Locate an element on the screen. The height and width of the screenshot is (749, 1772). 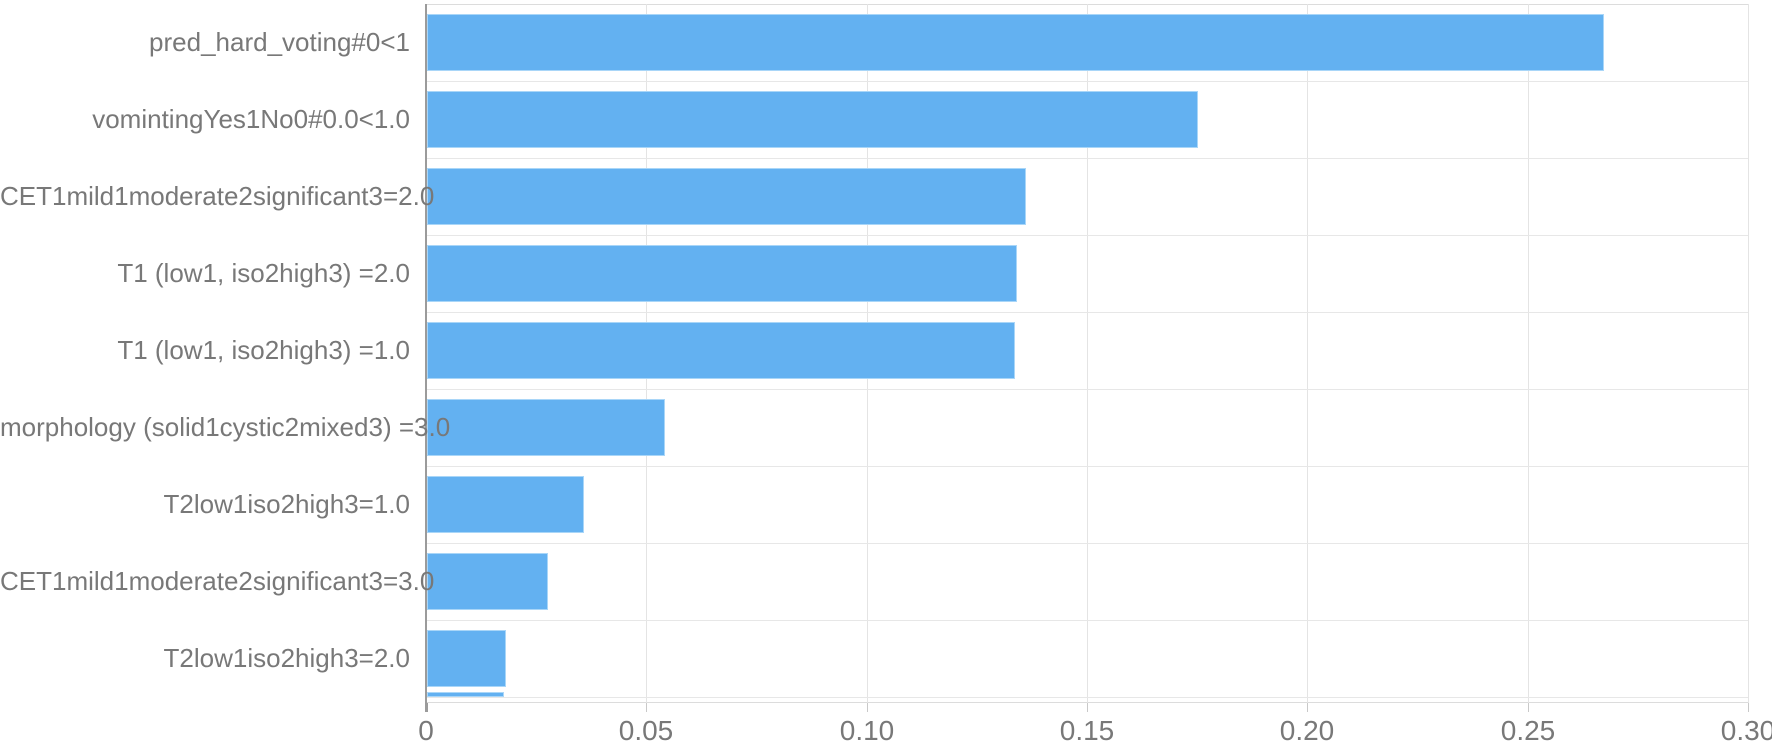
x-tick-label: 0.15 is located at coordinates (1087, 730).